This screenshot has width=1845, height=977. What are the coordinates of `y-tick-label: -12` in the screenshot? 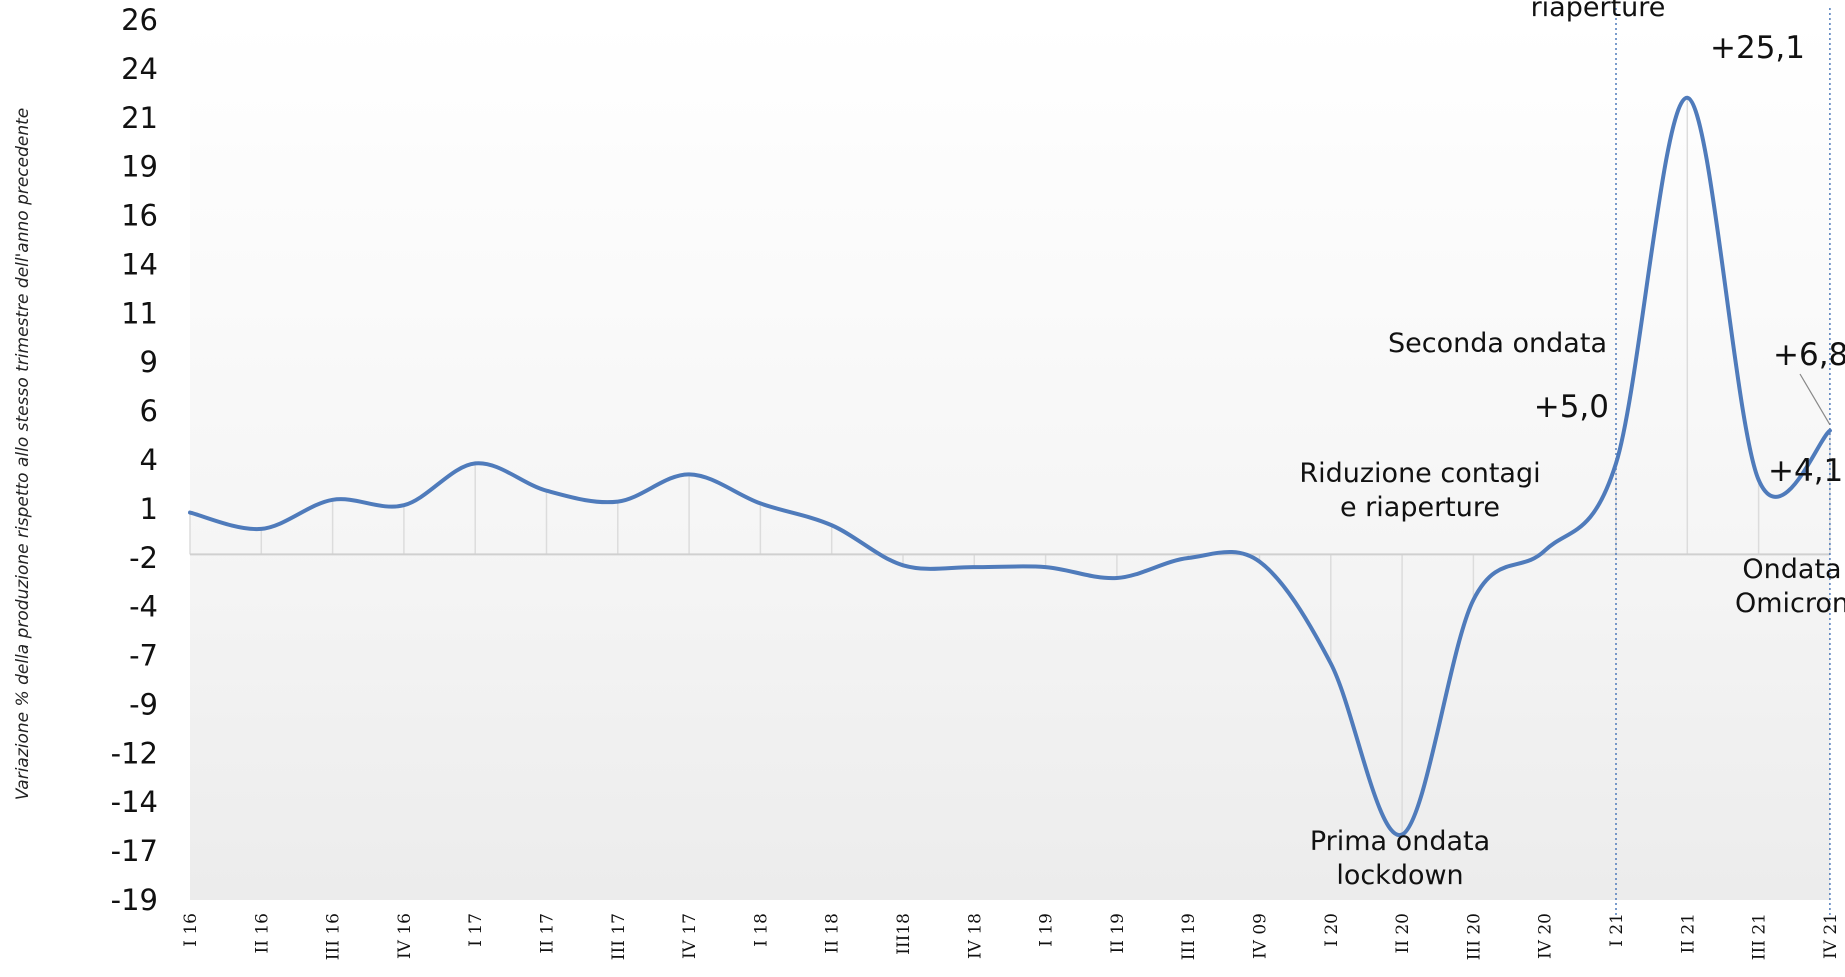 It's located at (134, 753).